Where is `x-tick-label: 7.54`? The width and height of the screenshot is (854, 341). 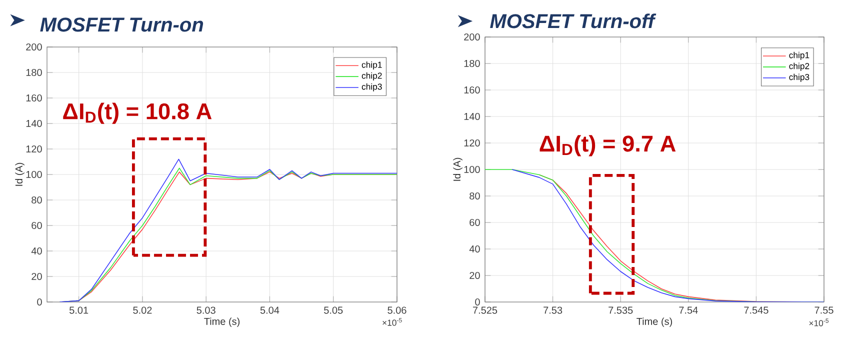
x-tick-label: 7.54 is located at coordinates (688, 310).